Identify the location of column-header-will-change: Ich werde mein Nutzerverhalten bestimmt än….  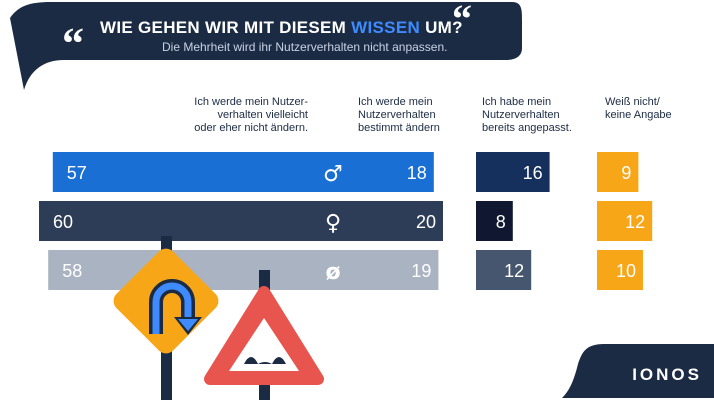
(399, 115).